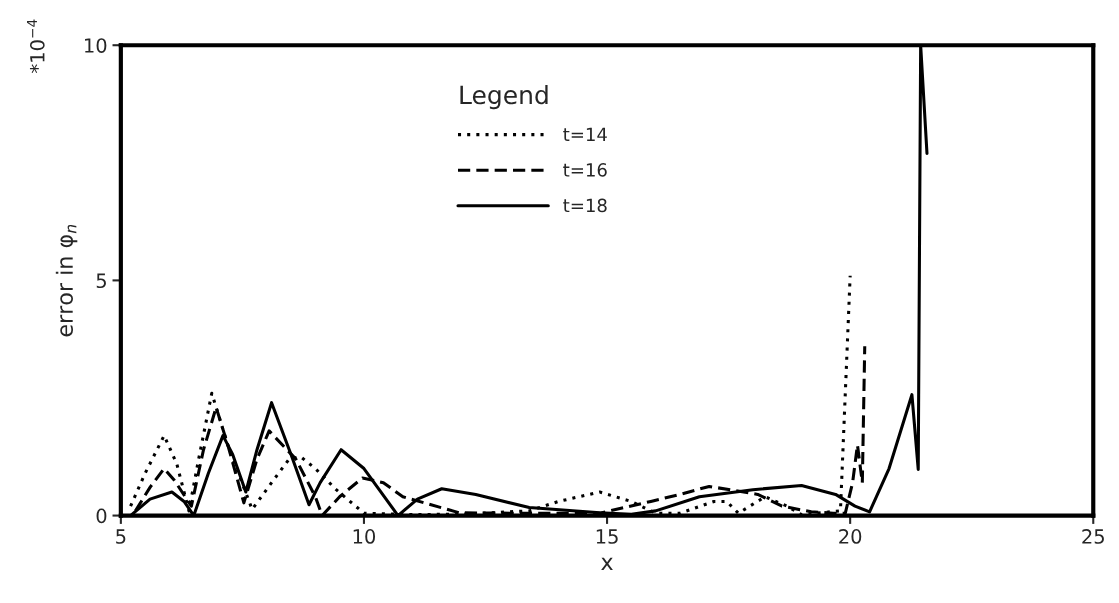  What do you see at coordinates (850, 536) in the screenshot?
I see `x-tick-label: 20` at bounding box center [850, 536].